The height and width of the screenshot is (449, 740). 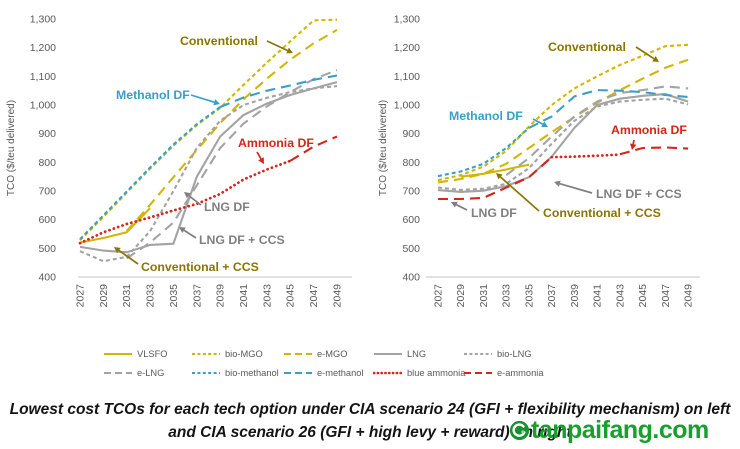 I want to click on series-e-MGO, so click(x=231, y=130).